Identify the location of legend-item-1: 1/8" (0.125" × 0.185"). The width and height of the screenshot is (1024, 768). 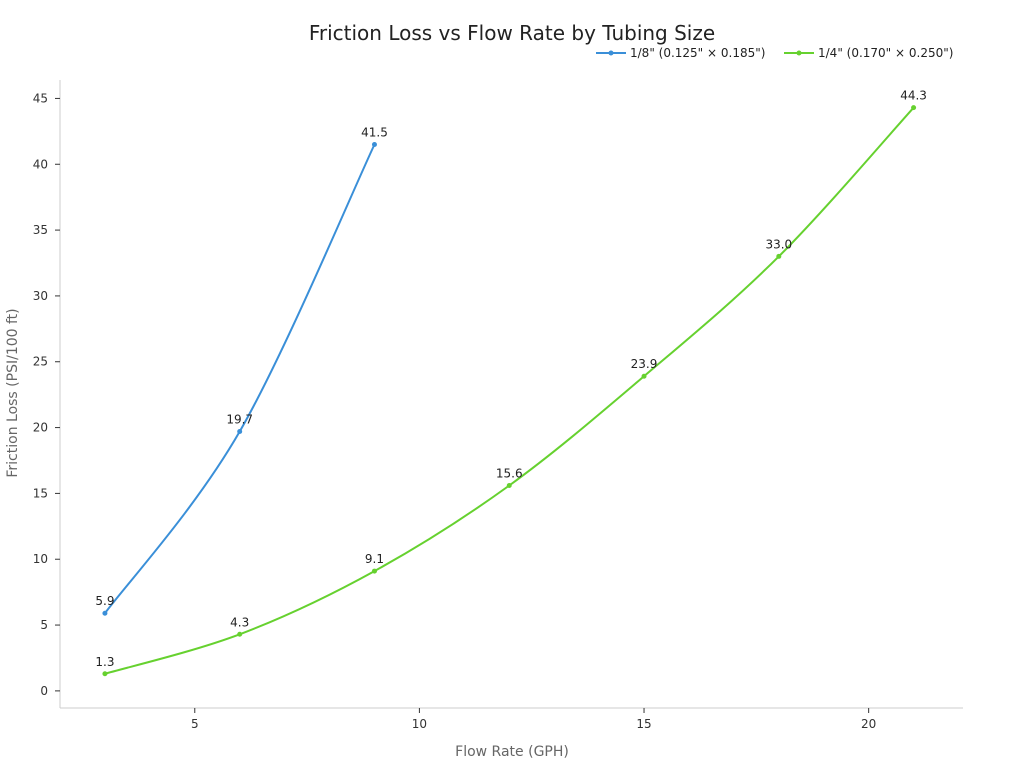
(680, 53).